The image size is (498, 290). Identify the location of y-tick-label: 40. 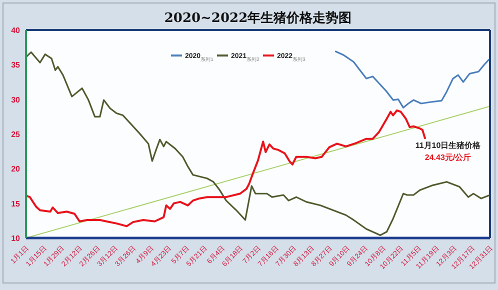
(16, 30).